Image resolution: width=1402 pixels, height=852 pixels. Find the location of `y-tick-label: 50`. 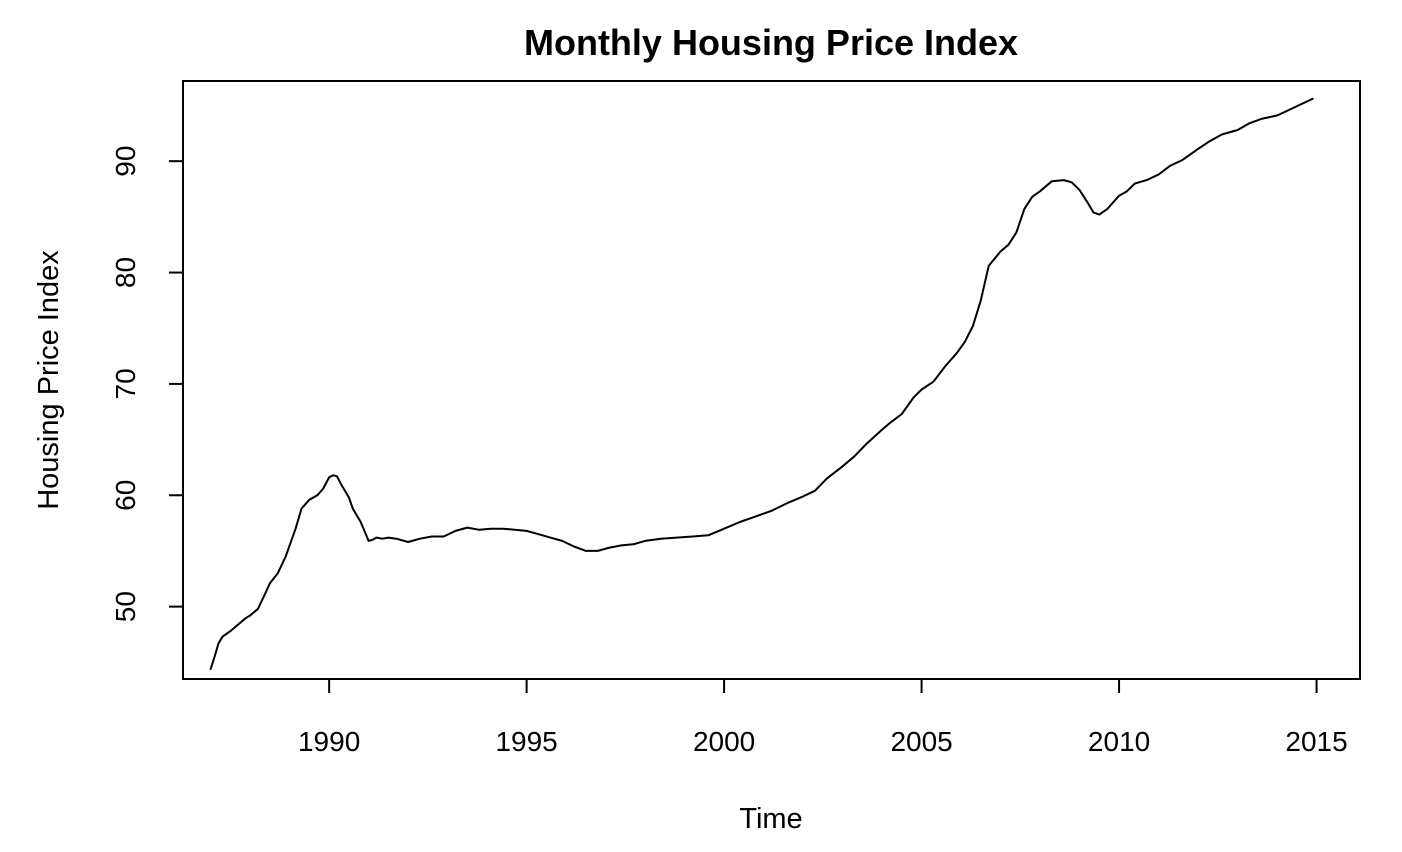

y-tick-label: 50 is located at coordinates (125, 606).